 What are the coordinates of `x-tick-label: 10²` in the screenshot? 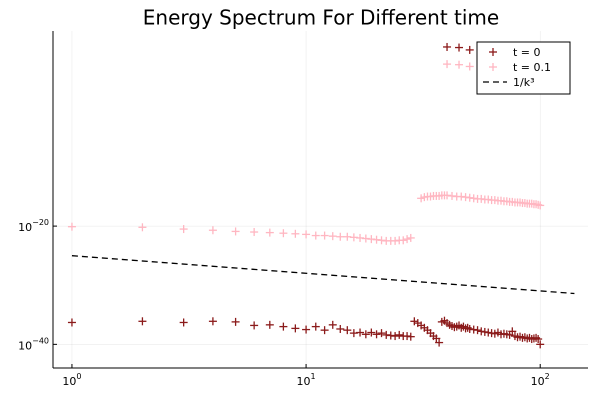 It's located at (540, 380).